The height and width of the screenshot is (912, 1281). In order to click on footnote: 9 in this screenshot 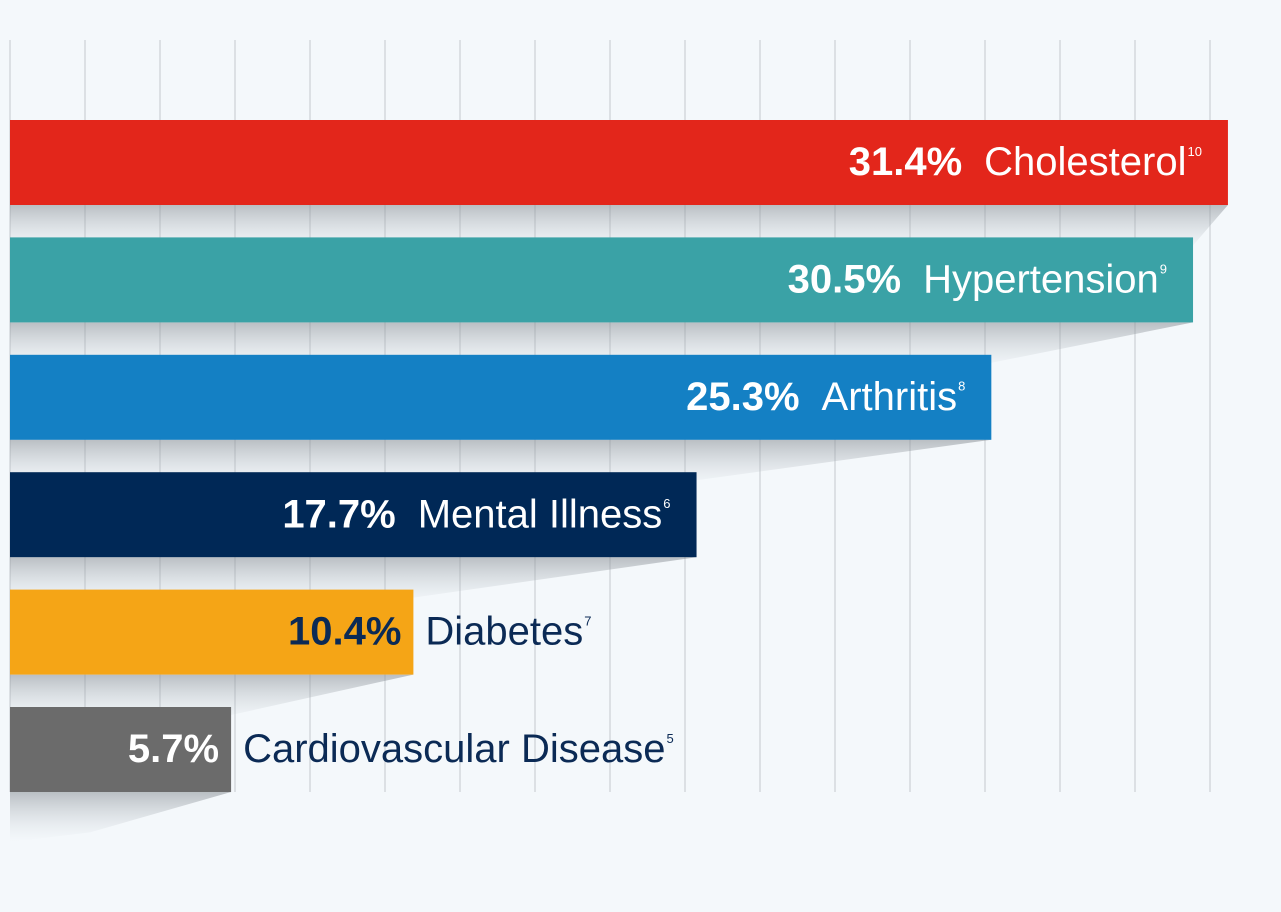, I will do `click(1163, 268)`.